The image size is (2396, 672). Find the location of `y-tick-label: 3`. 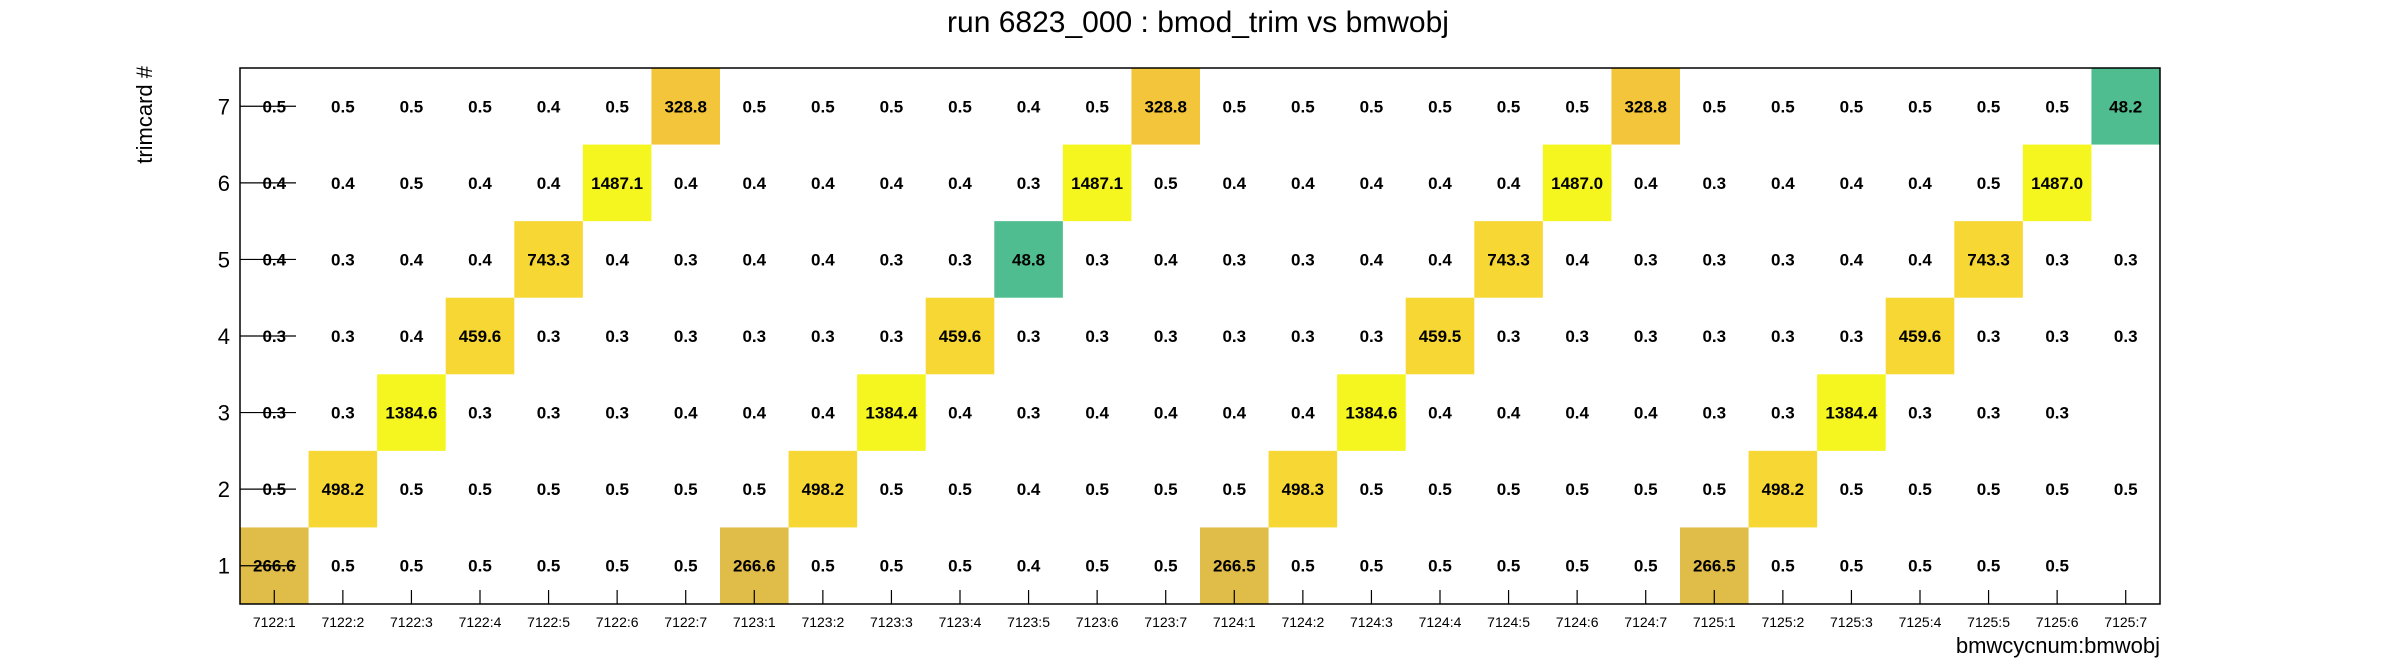

y-tick-label: 3 is located at coordinates (224, 413).